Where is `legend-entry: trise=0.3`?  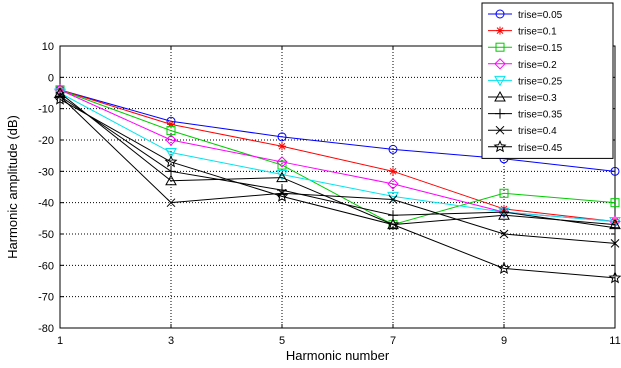 legend-entry: trise=0.3 is located at coordinates (522, 97).